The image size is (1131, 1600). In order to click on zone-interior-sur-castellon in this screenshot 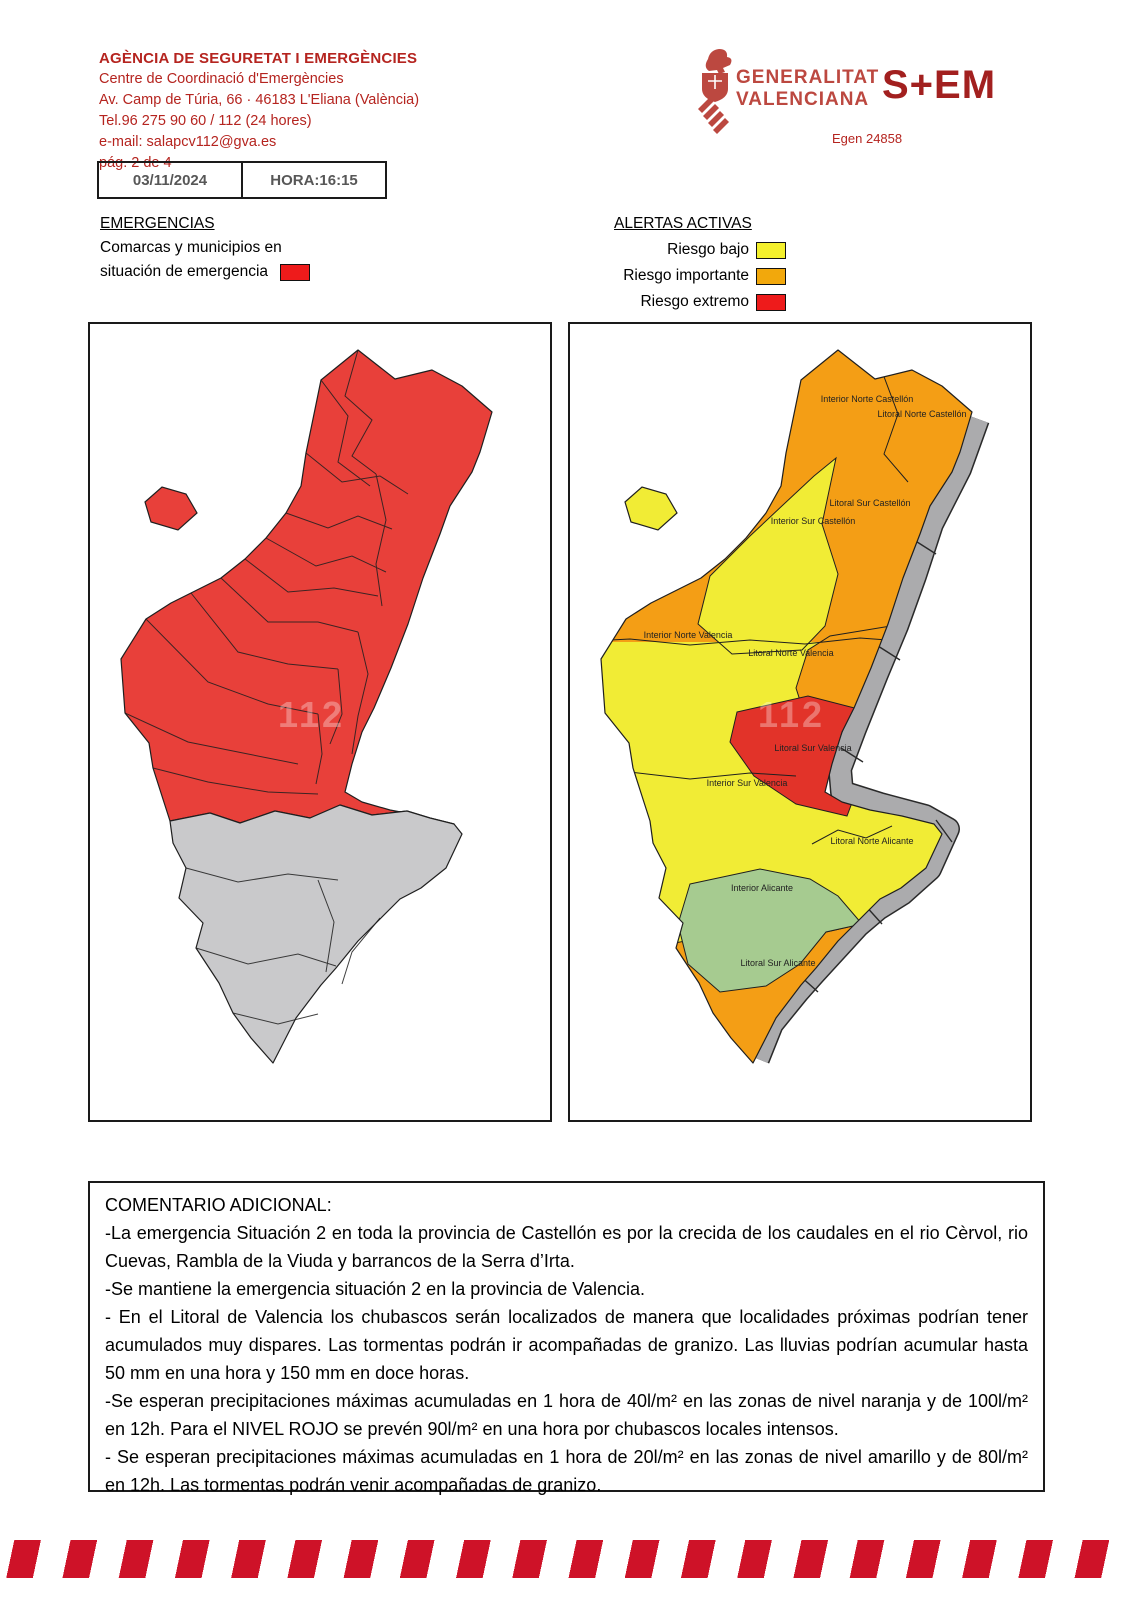, I will do `click(768, 555)`.